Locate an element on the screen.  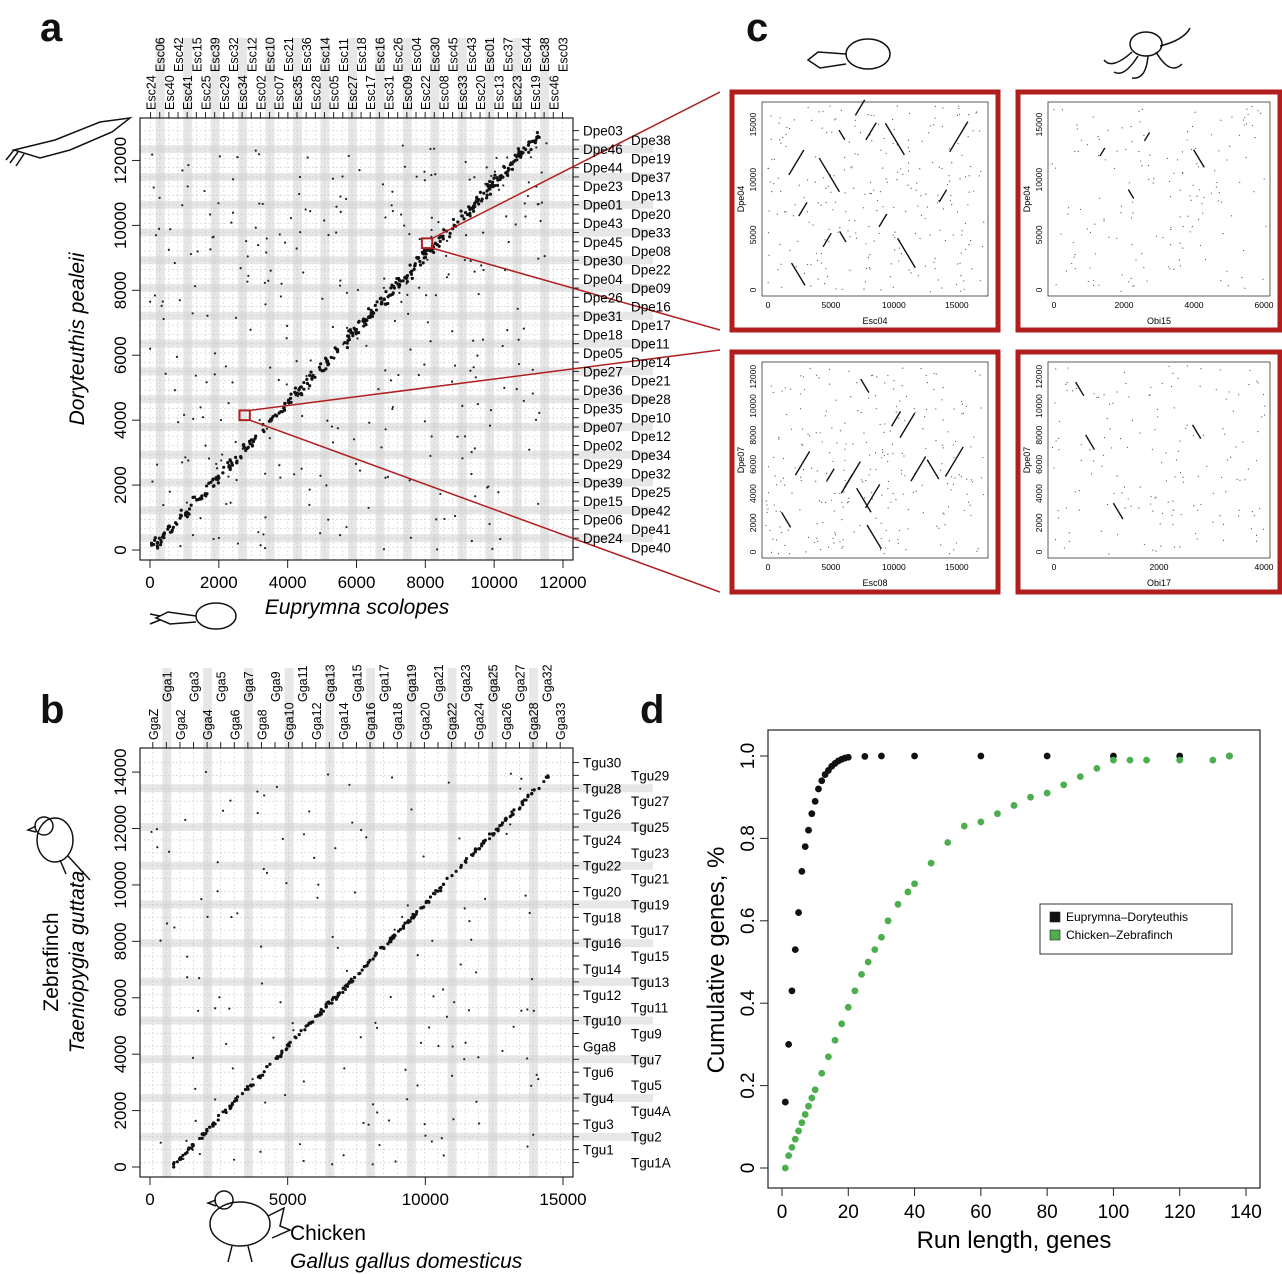
y-tick-label: 0 is located at coordinates (748, 1168).